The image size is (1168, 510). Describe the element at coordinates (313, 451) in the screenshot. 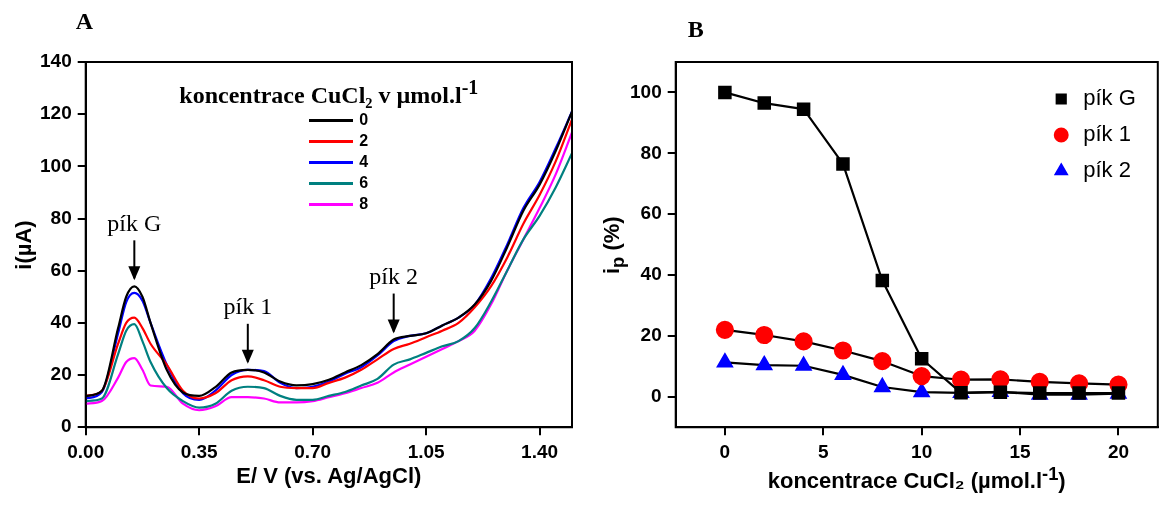

I see `x-tick-label: 0.70` at that location.